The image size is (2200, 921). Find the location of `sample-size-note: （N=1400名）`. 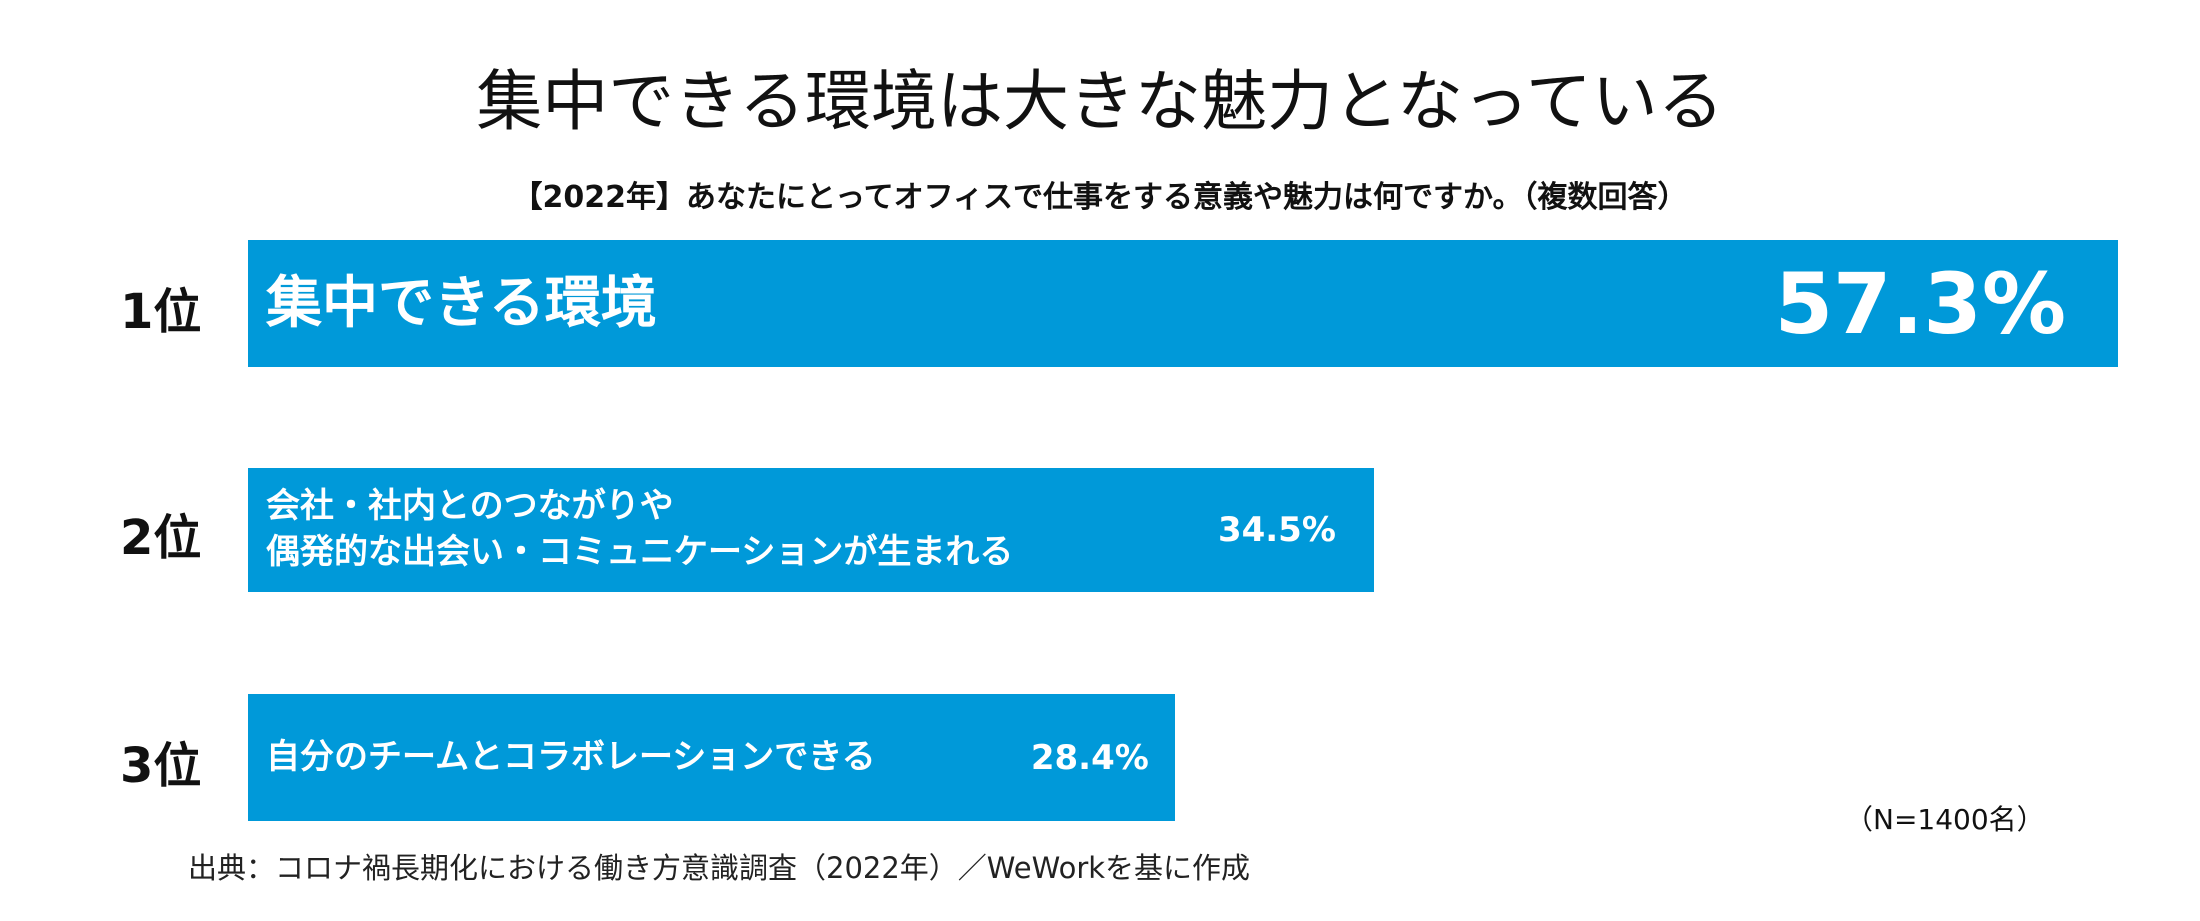

sample-size-note: （N=1400名） is located at coordinates (1945, 819).